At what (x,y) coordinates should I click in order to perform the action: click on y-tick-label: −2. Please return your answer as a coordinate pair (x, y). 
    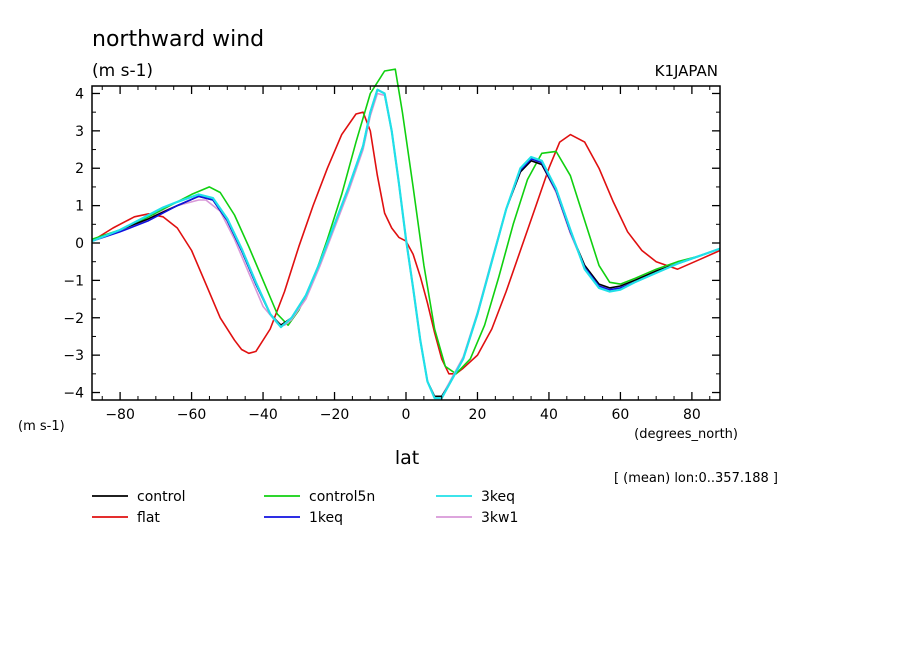
    Looking at the image, I should click on (73, 319).